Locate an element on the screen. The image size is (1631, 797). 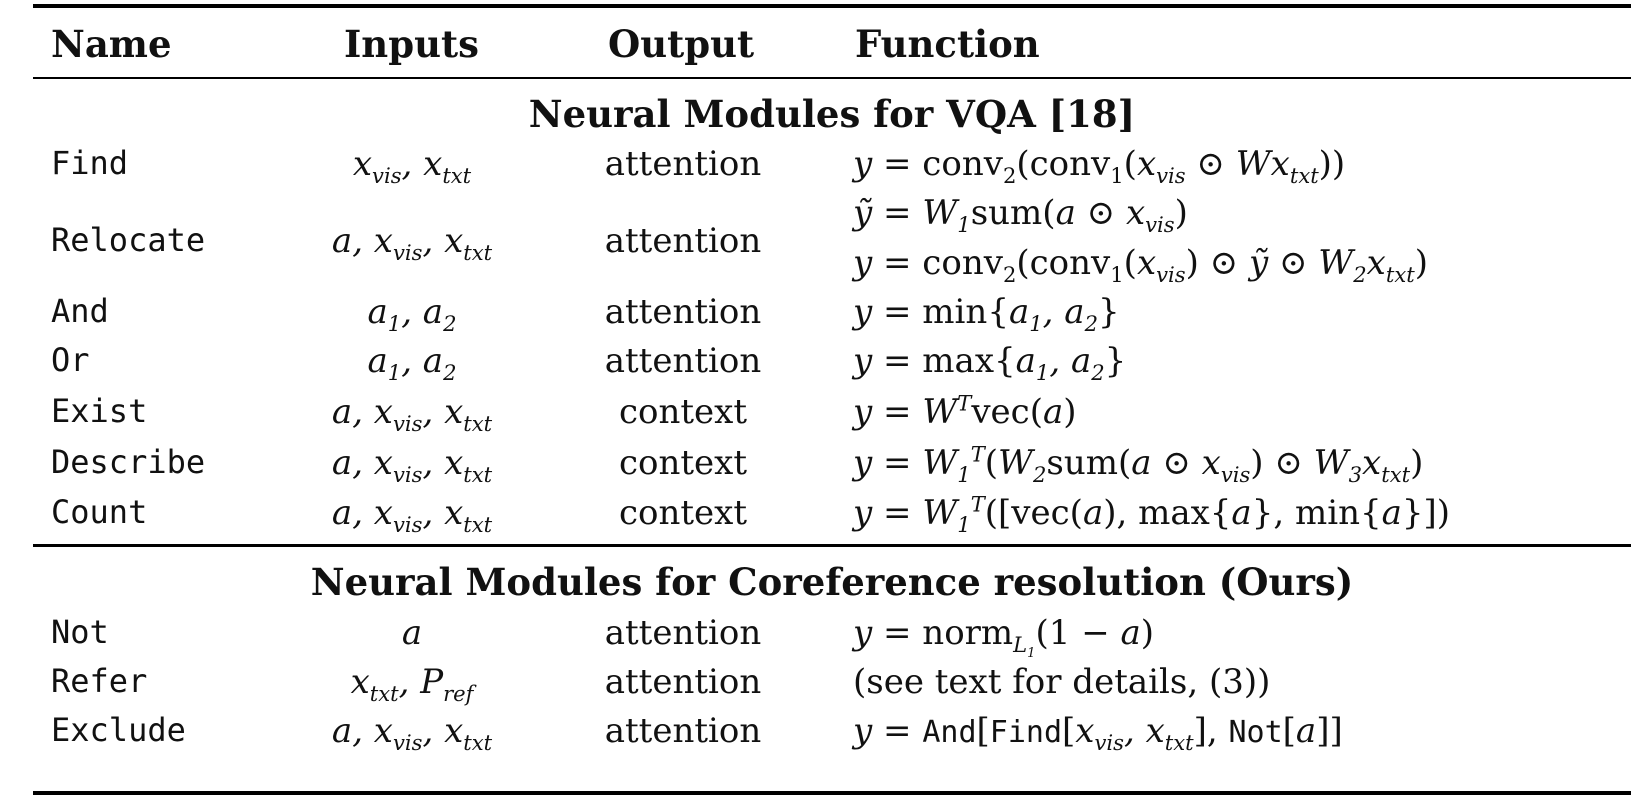
module-inputs: xtxt, Pref is located at coordinates (412, 684).